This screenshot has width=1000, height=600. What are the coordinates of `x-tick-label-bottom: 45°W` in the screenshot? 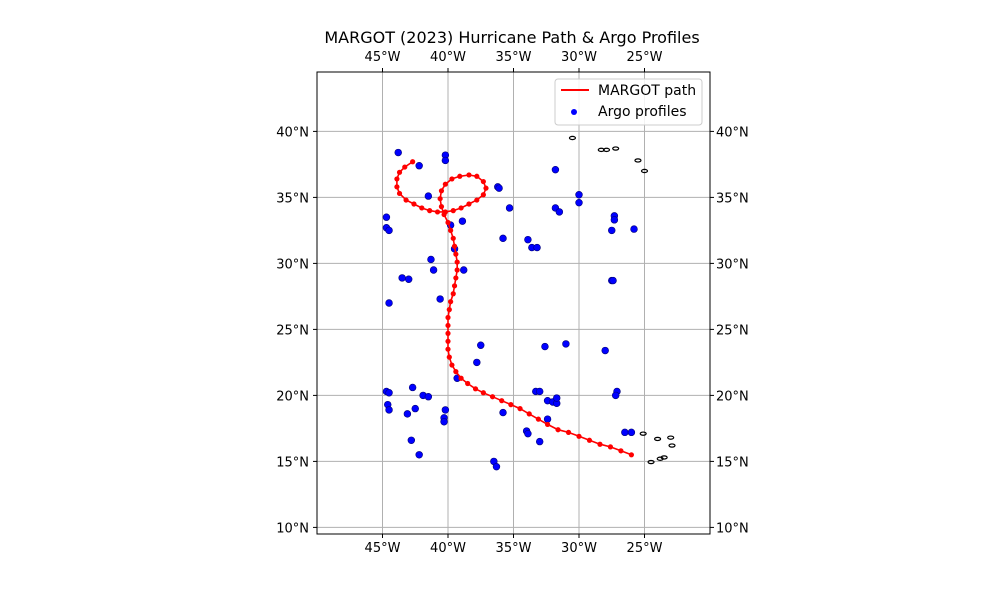 It's located at (383, 548).